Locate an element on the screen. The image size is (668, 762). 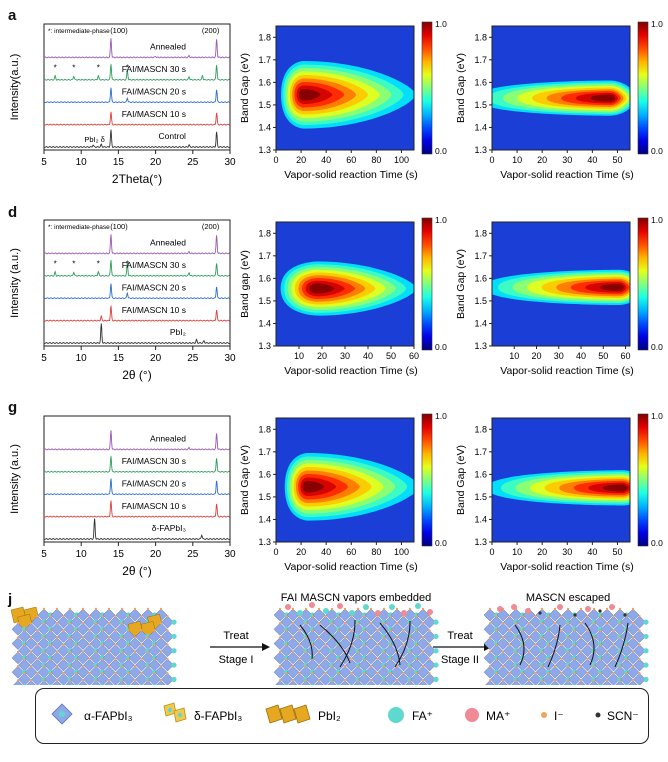
x-axis-label: 2θ (°) is located at coordinates (136, 571).